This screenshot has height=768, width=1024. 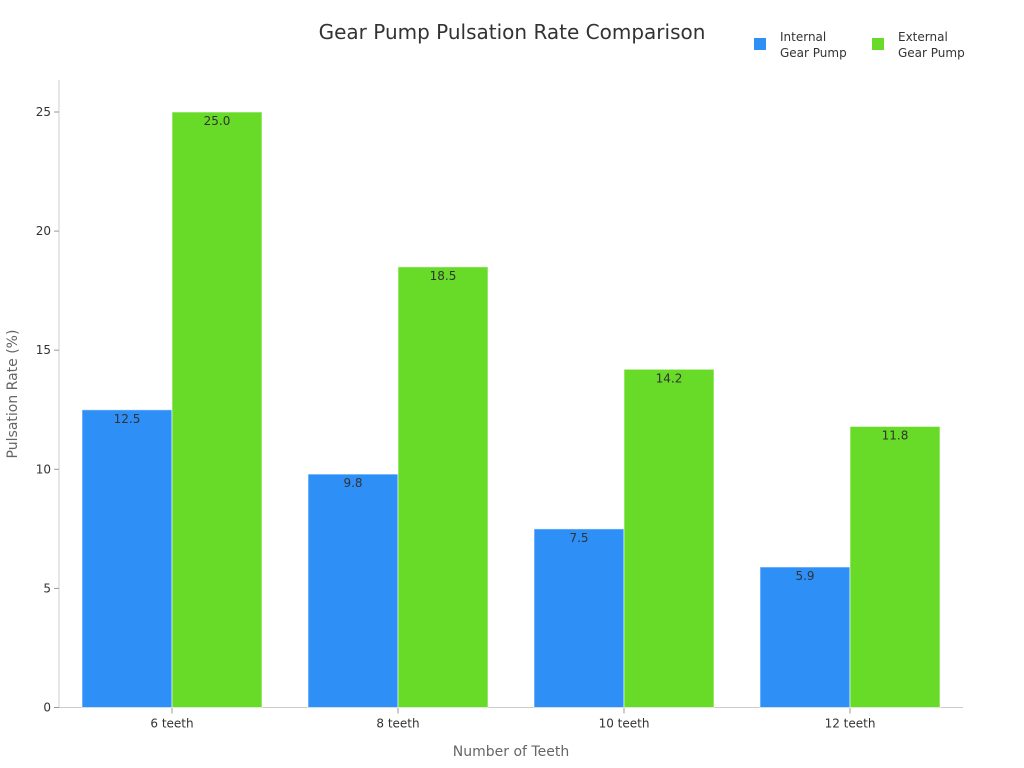 I want to click on legend-swatch-external, so click(x=878, y=44).